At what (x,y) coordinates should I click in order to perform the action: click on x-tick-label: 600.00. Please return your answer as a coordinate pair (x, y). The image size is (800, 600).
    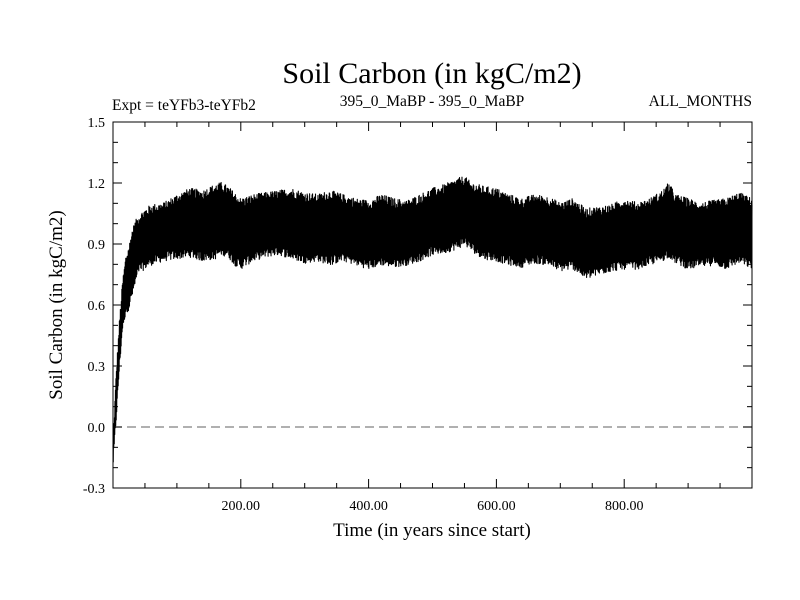
    Looking at the image, I should click on (496, 506).